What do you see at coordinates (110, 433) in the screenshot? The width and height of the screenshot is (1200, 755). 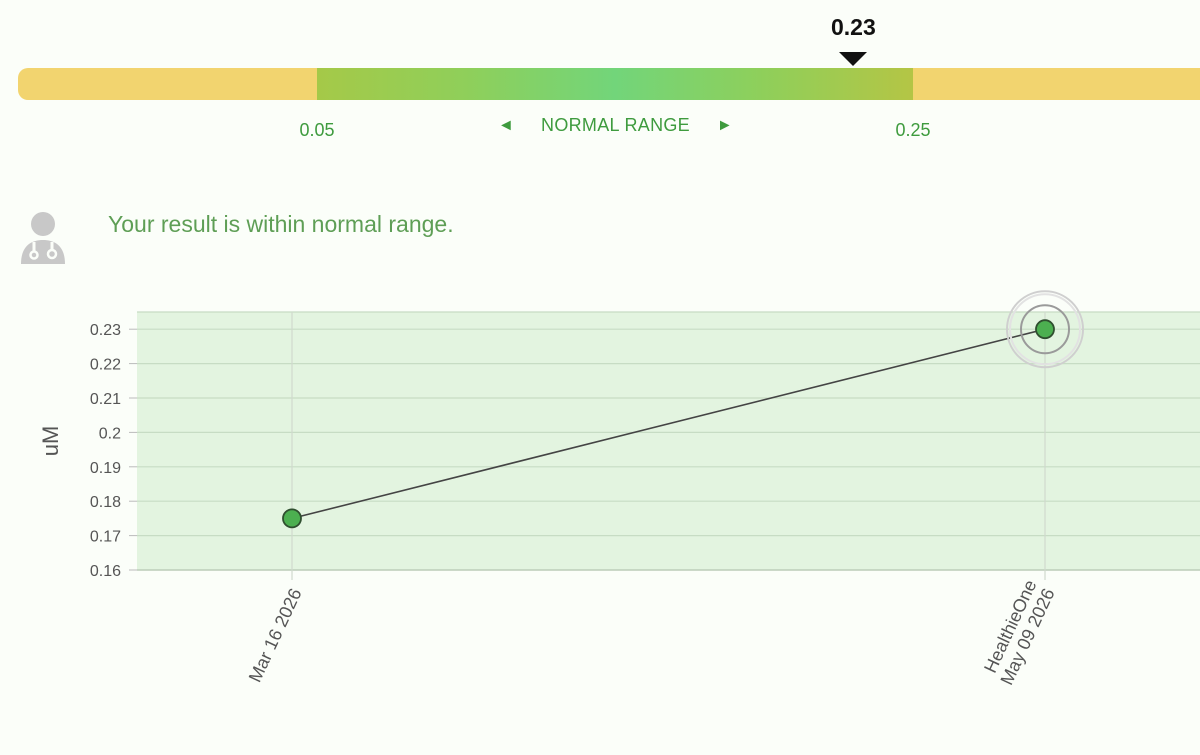 I see `y-tick-label: 0.2` at bounding box center [110, 433].